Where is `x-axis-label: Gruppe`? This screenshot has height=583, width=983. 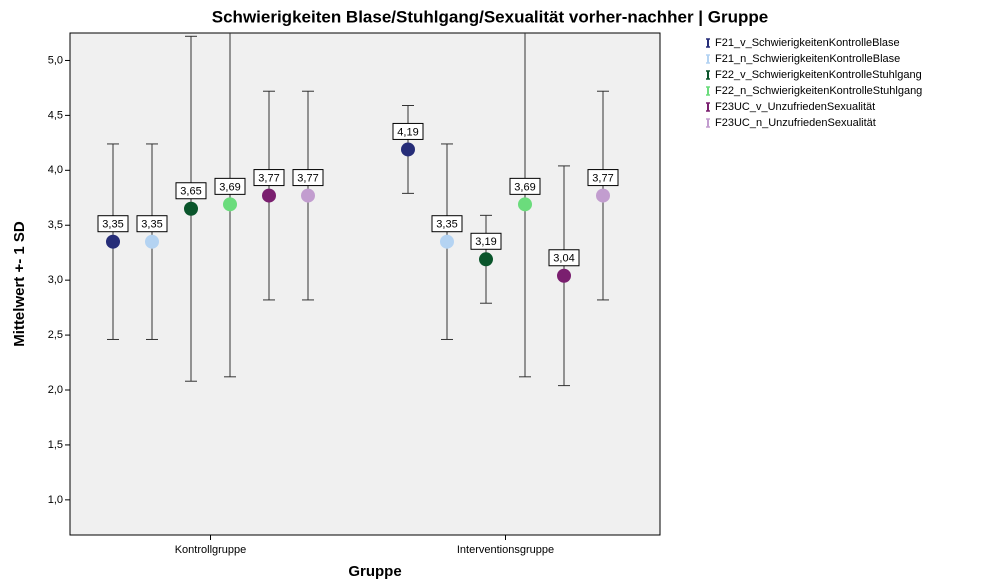
x-axis-label: Gruppe is located at coordinates (374, 571).